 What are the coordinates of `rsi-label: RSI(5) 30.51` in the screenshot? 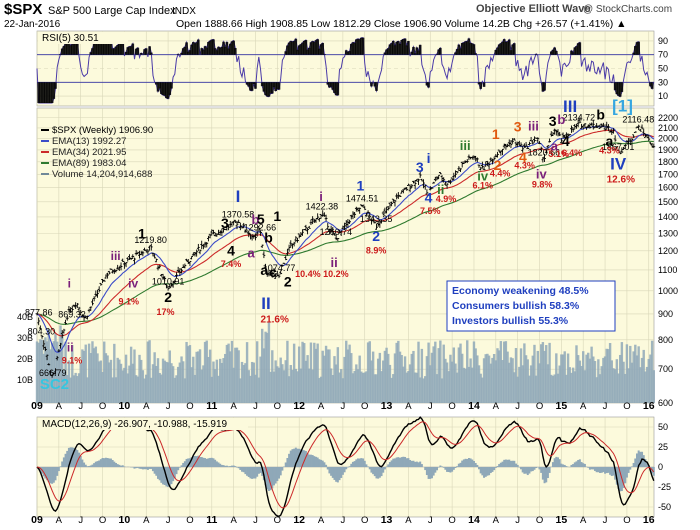 It's located at (70, 38).